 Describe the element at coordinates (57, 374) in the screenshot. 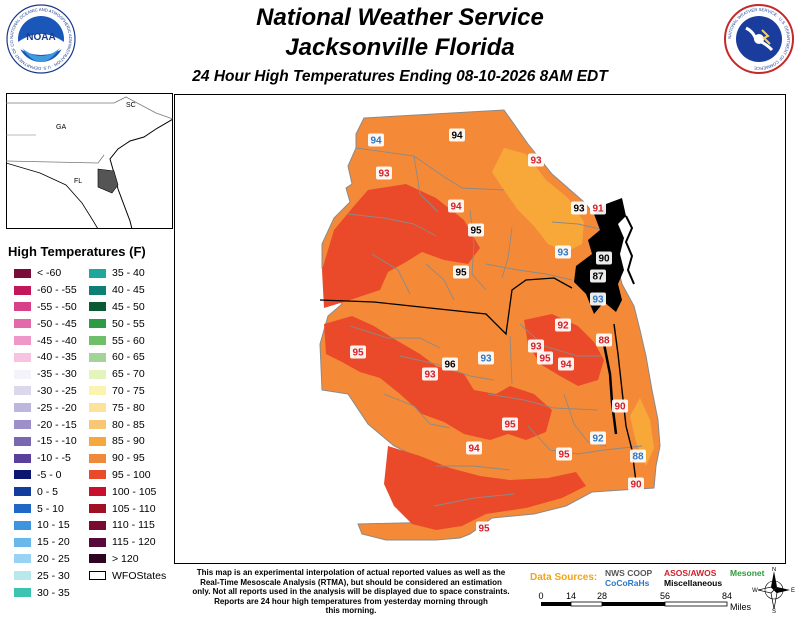

I see `legend-label: -35 - -30` at that location.